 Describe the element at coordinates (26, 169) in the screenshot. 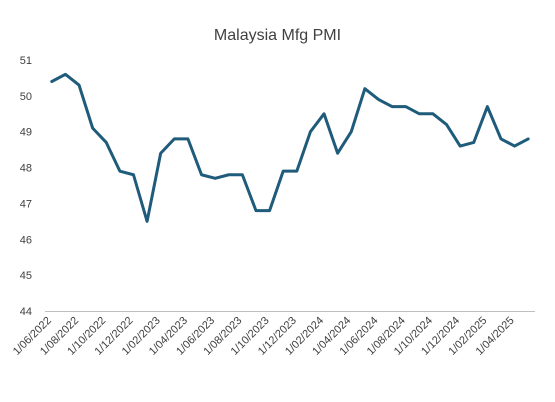

I see `y-tick-label: 48` at that location.